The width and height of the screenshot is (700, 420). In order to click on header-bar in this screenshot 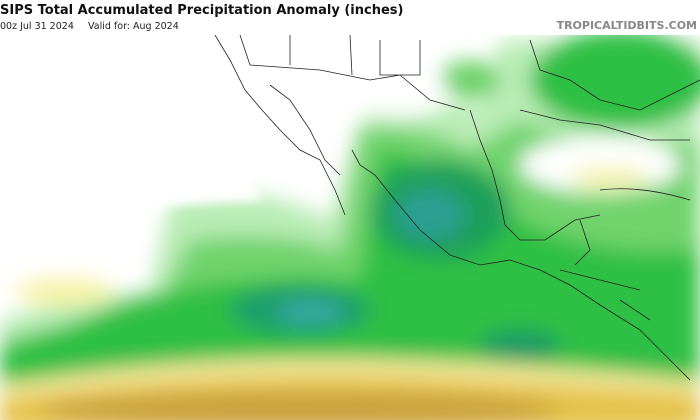, I will do `click(350, 17)`.